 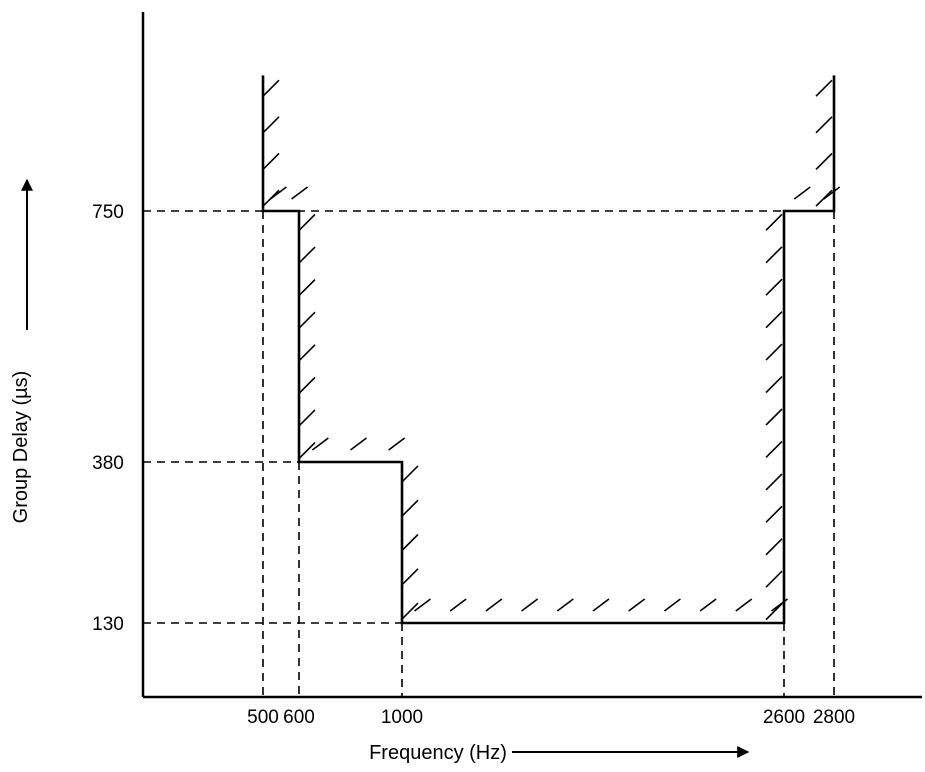 I want to click on y-tick-label: 130, so click(x=108, y=624).